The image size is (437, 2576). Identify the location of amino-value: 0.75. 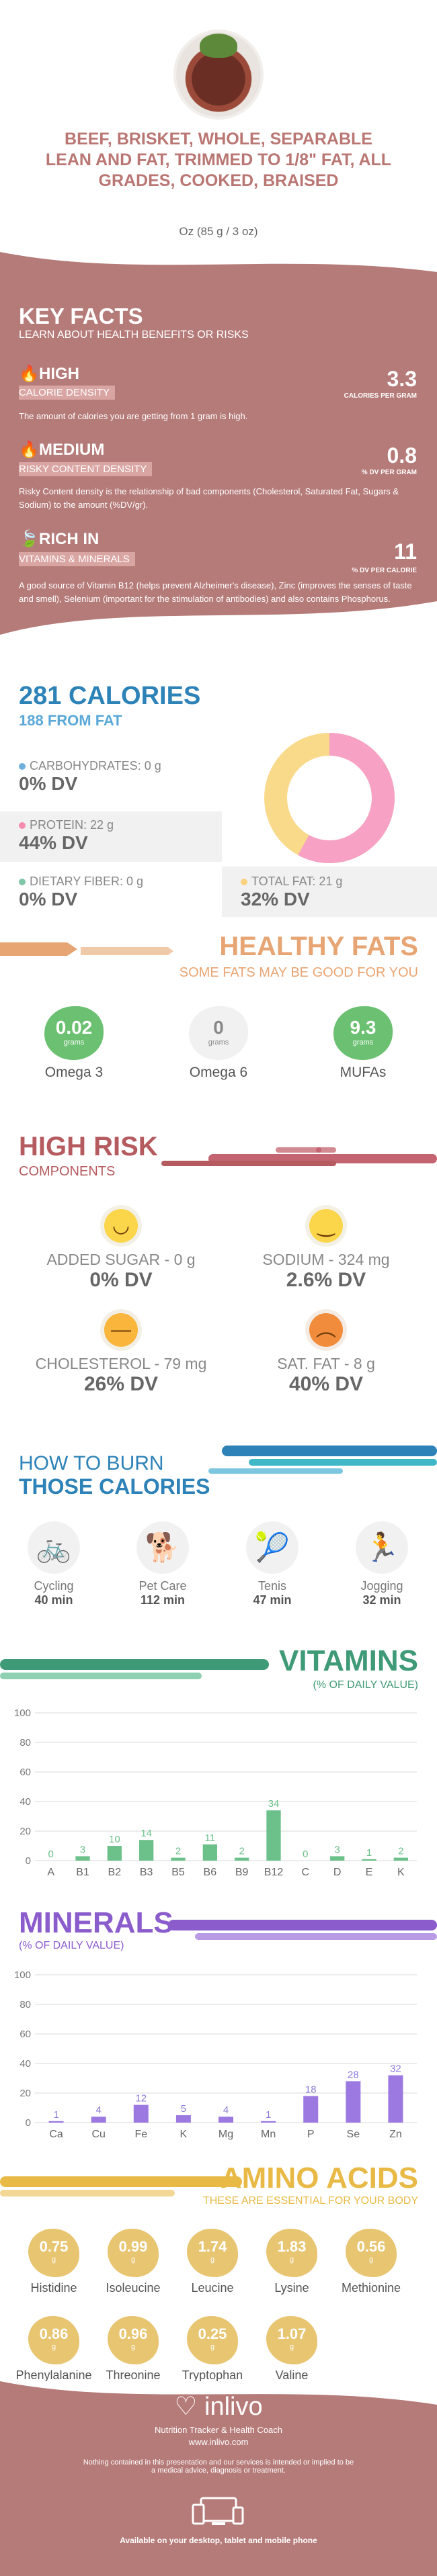
(54, 2247).